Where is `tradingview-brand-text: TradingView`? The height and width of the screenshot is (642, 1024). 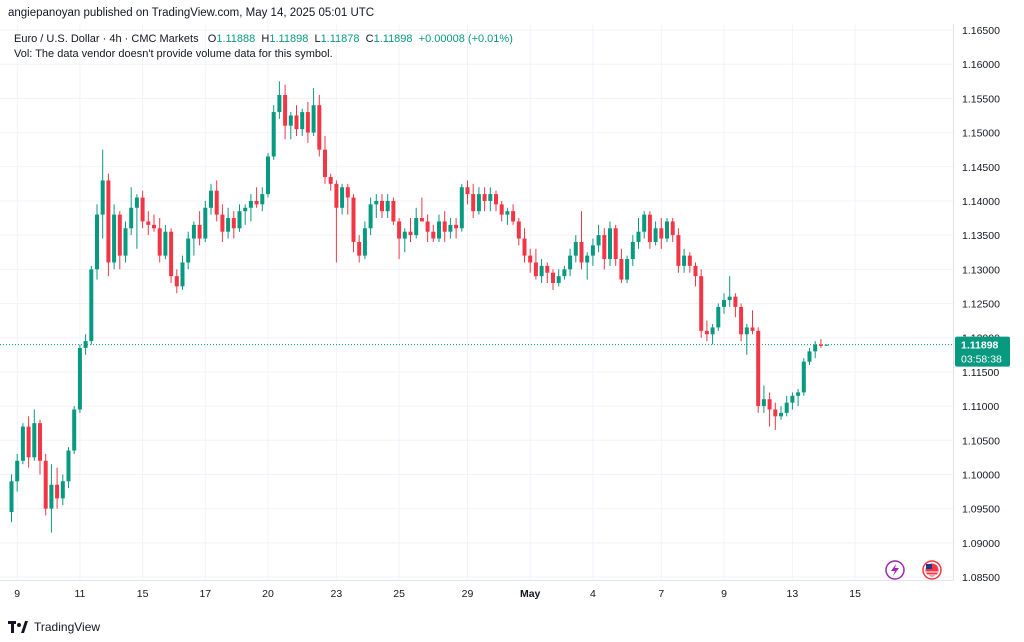
tradingview-brand-text: TradingView is located at coordinates (67, 627).